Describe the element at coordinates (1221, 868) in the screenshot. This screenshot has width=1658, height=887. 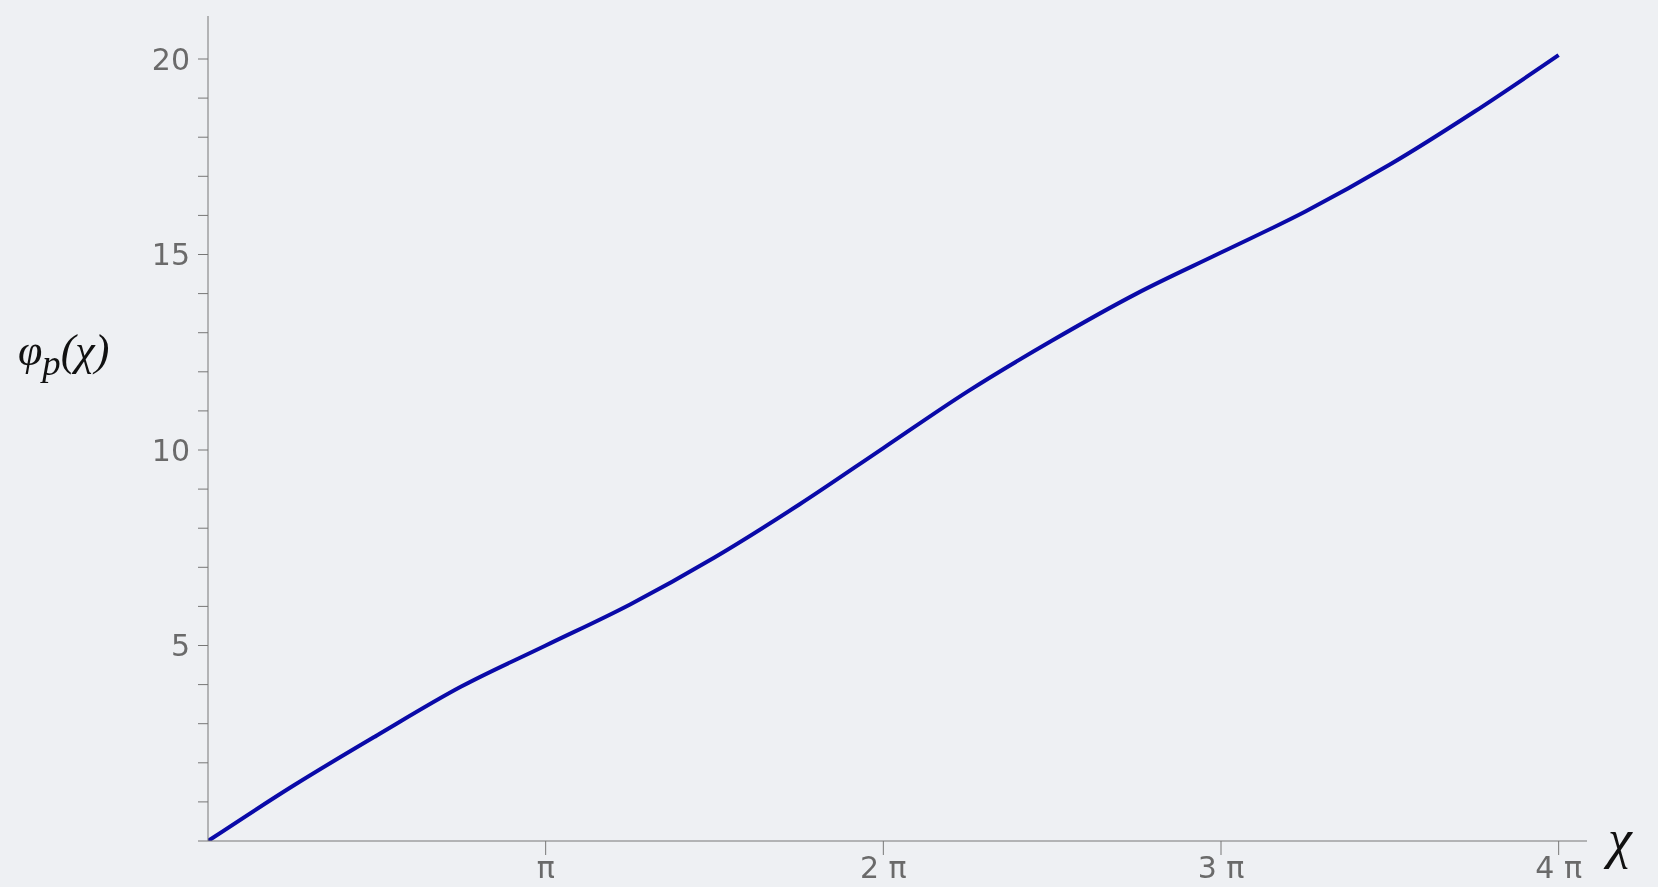
I see `x-tick-label: 3 π` at that location.